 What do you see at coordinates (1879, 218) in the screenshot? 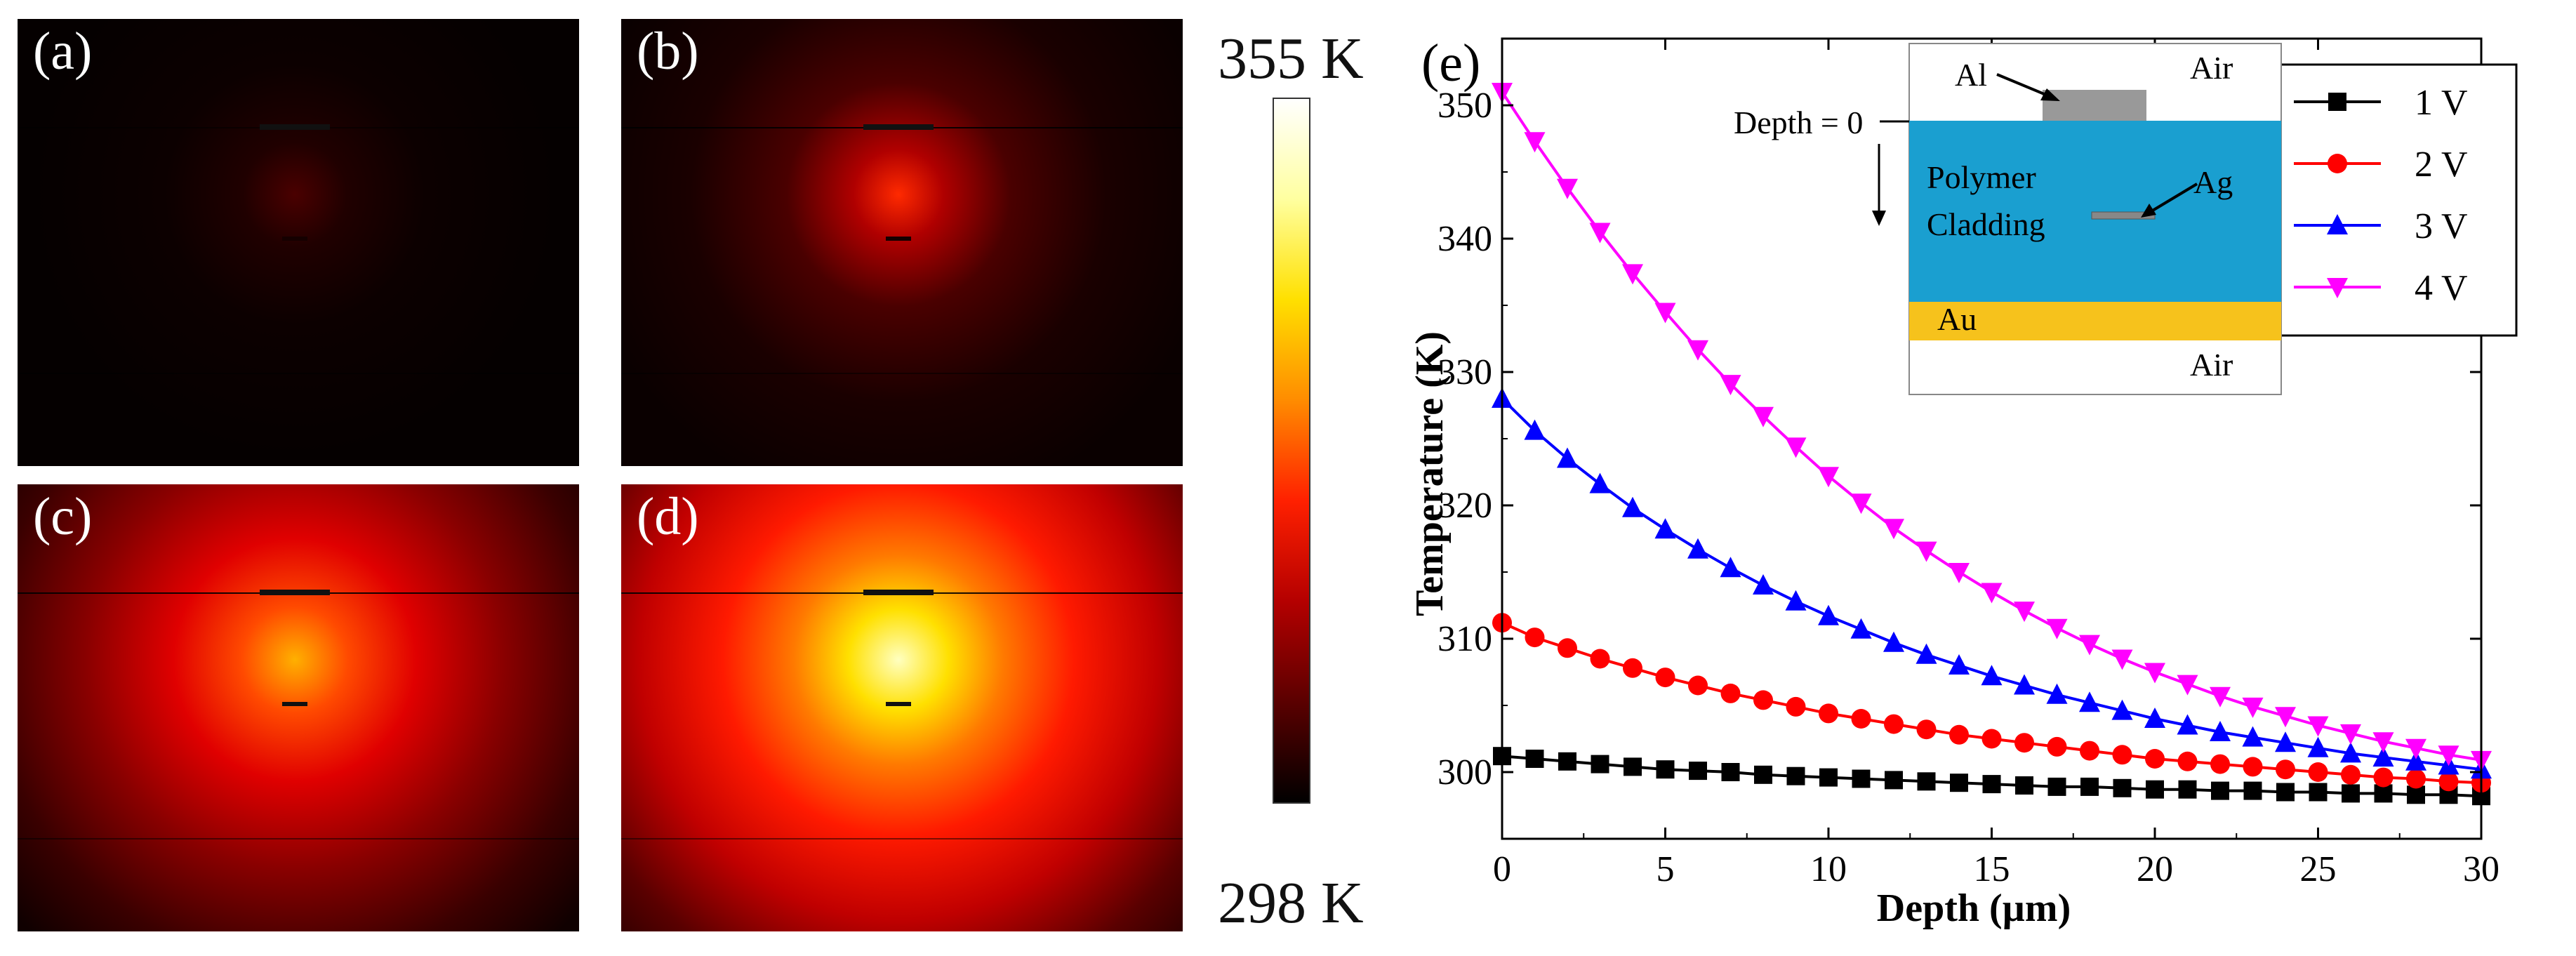
I see `inset-depth-arrowhead` at bounding box center [1879, 218].